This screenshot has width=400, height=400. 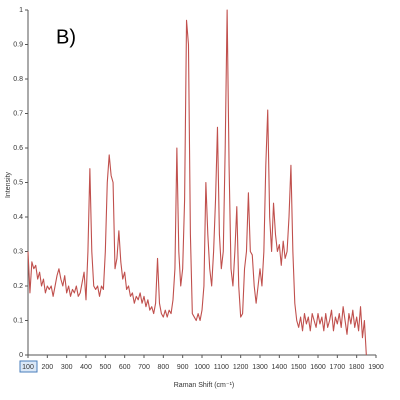 What do you see at coordinates (183, 367) in the screenshot?
I see `x-tick-label: 900` at bounding box center [183, 367].